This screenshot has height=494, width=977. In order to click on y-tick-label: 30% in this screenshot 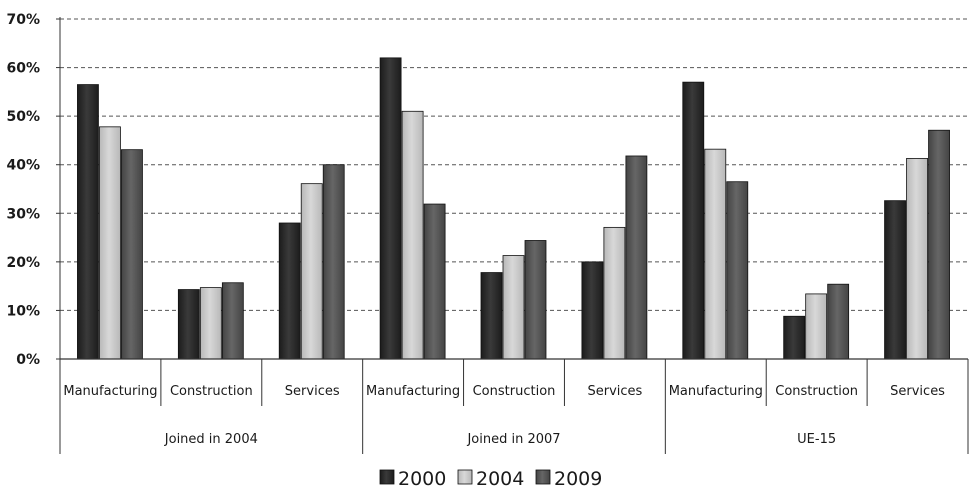, I will do `click(23, 214)`.